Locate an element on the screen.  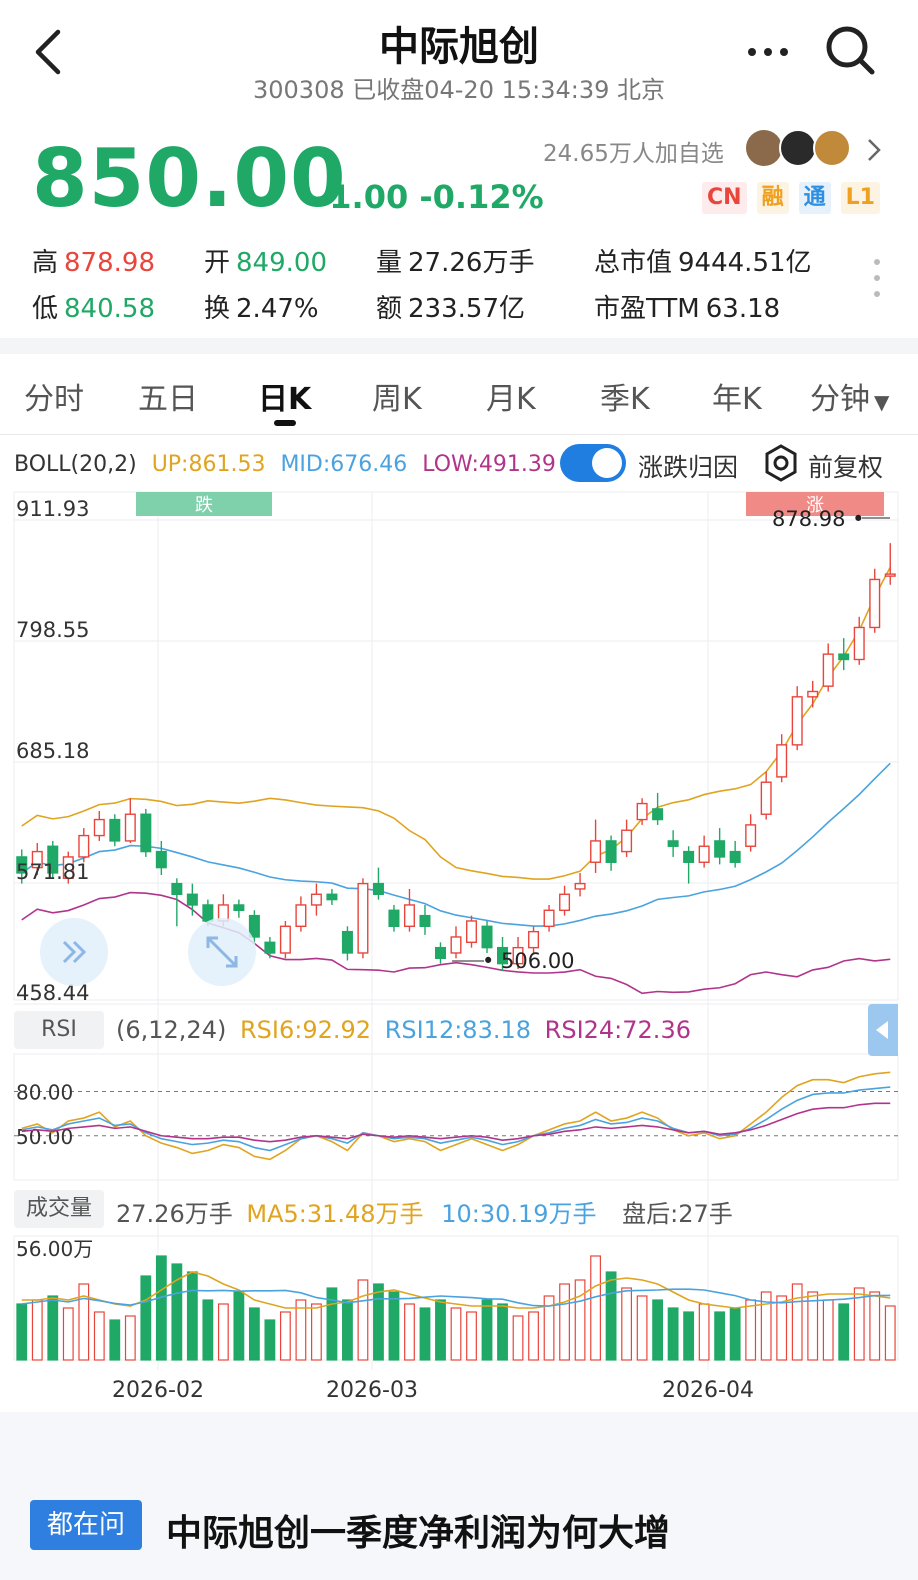
tab-yearly-k: 年K is located at coordinates (737, 399).